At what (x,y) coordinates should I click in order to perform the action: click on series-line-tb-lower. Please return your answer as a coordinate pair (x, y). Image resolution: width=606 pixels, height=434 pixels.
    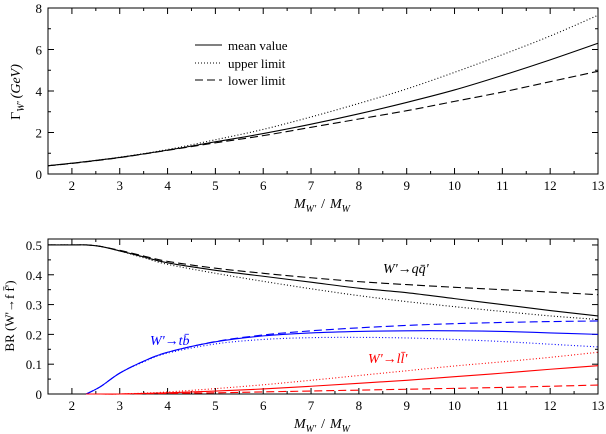
    Looking at the image, I should click on (342, 365).